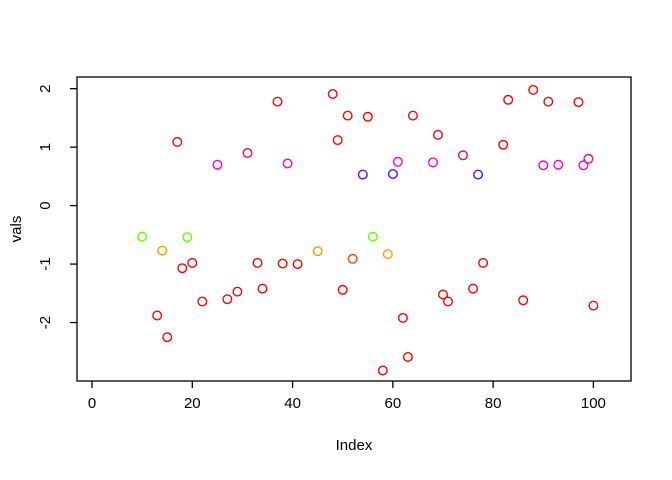 The image size is (672, 480). Describe the element at coordinates (92, 403) in the screenshot. I see `x-axis-tick-label: 0` at that location.